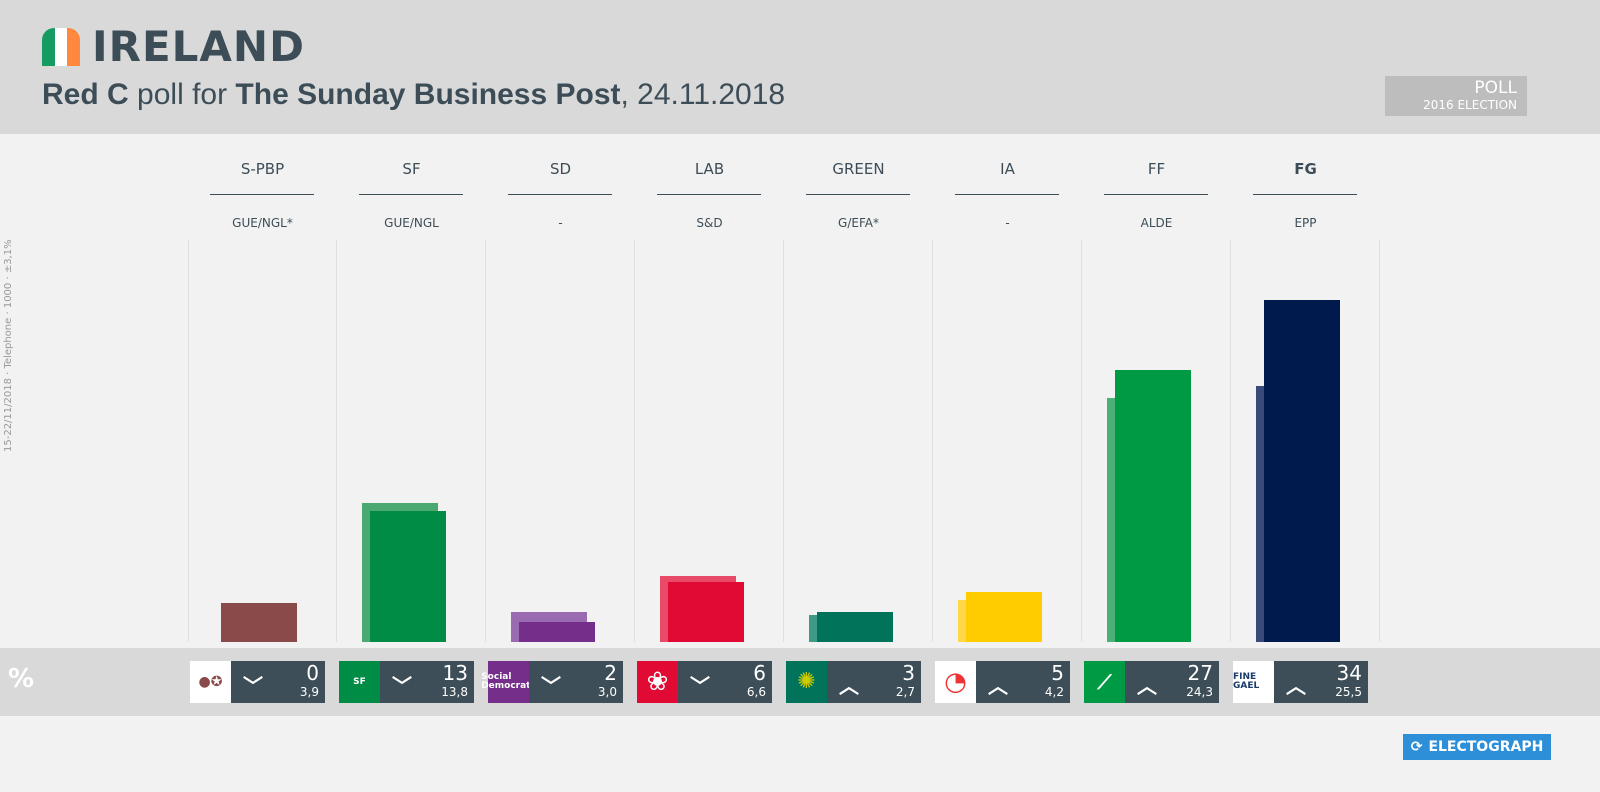 This screenshot has width=1600, height=792. What do you see at coordinates (759, 673) in the screenshot?
I see `poll-value: 6` at bounding box center [759, 673].